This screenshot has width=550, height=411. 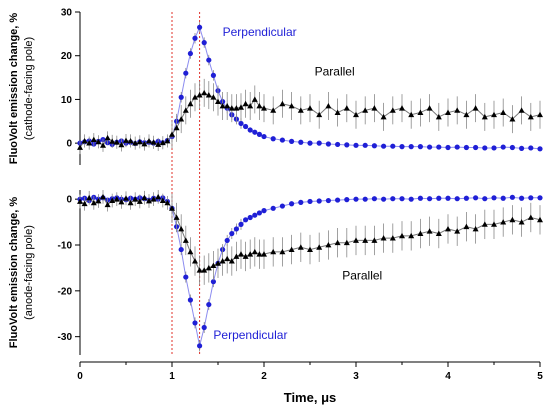 I want to click on x-tick-label: 3, so click(x=356, y=376).